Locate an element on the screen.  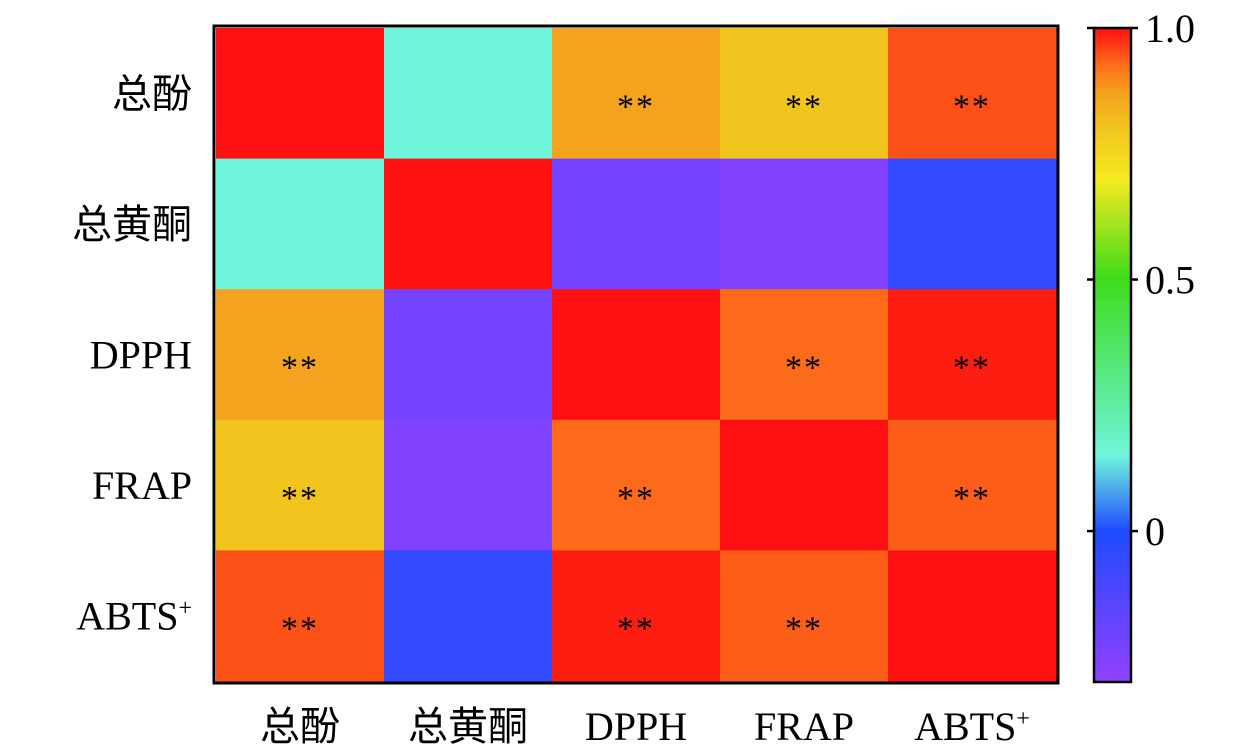
column-label: DPPH is located at coordinates (636, 726).